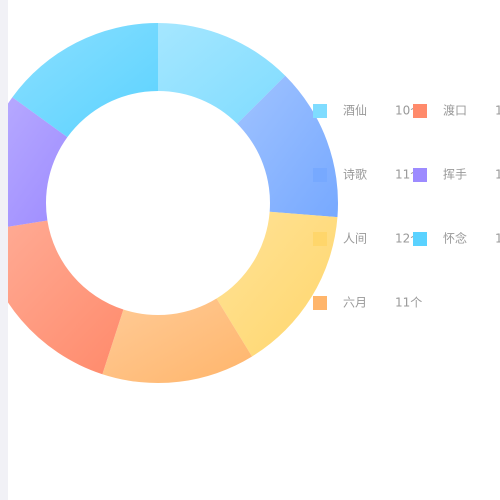 The width and height of the screenshot is (500, 500). What do you see at coordinates (4, 250) in the screenshot?
I see `side-strip` at bounding box center [4, 250].